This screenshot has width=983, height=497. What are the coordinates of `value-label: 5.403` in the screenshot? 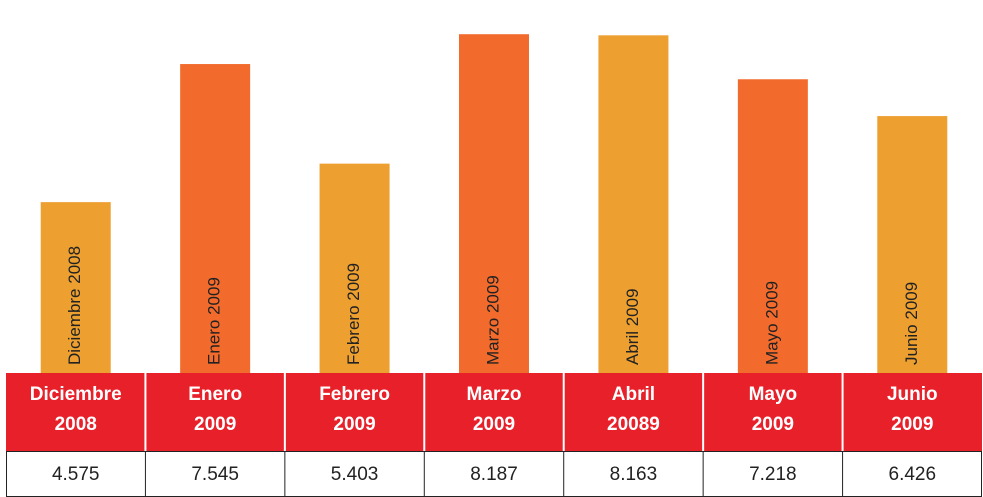 It's located at (355, 474).